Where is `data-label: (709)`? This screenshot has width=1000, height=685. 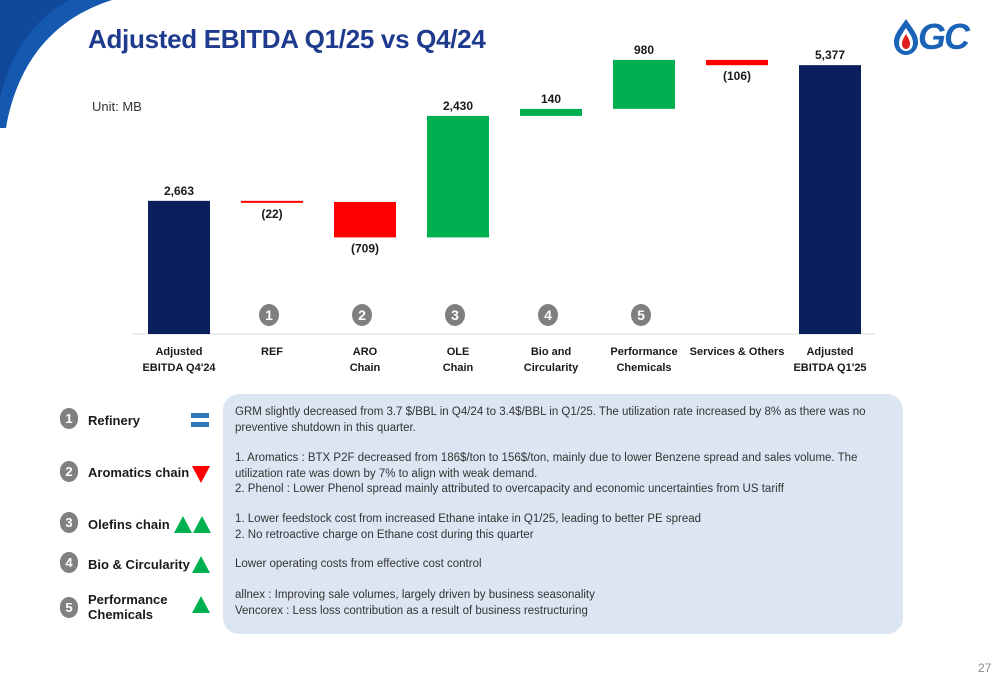 data-label: (709) is located at coordinates (365, 248).